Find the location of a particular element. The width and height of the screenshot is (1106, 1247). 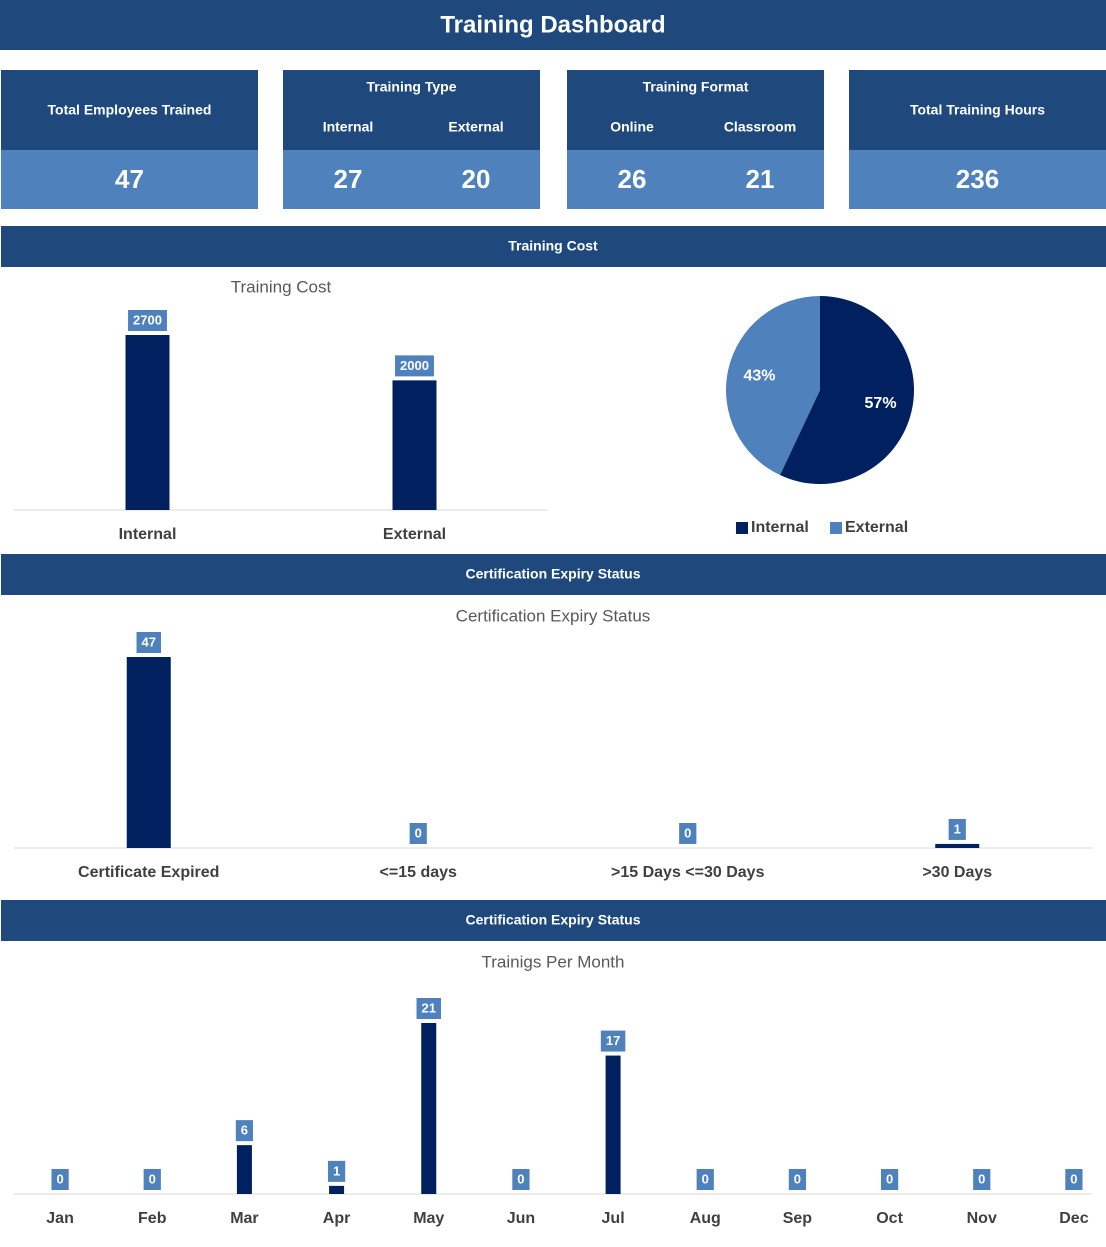

data-label: 47 is located at coordinates (149, 641).